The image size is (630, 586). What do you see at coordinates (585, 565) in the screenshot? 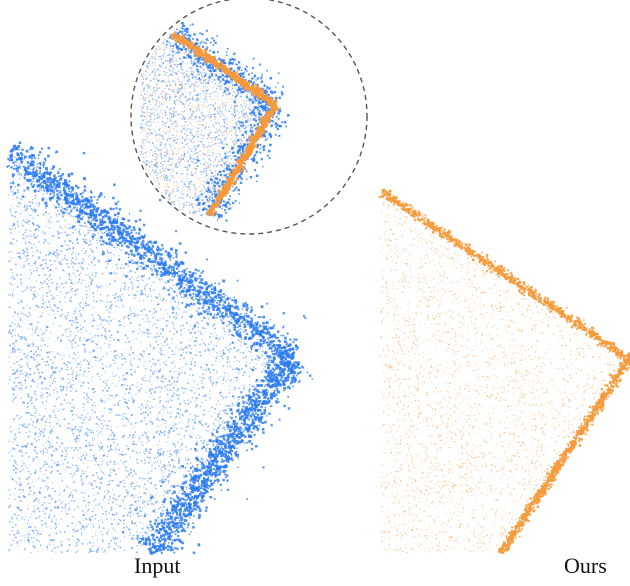
I see `caption-ours: Ours` at bounding box center [585, 565].